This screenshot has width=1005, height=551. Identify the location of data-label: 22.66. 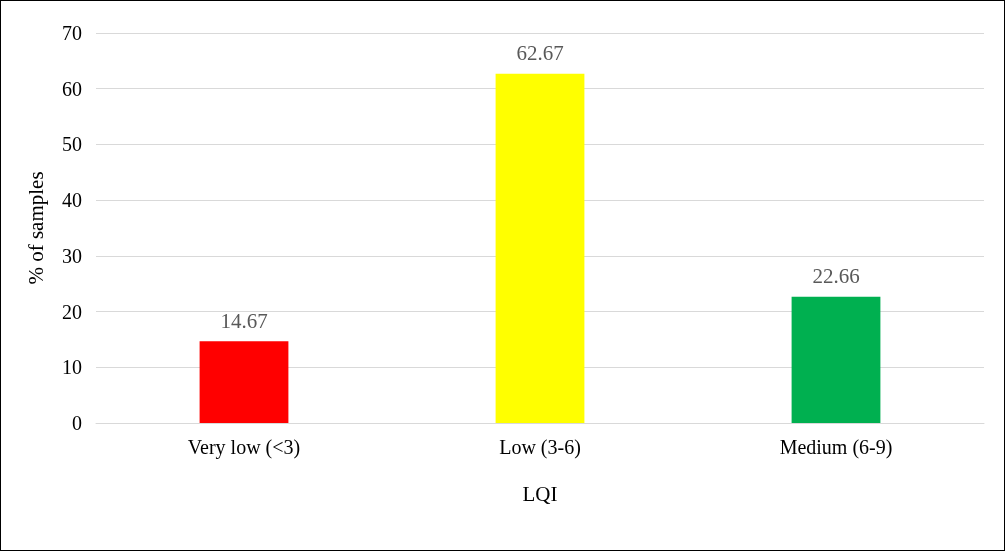
(836, 276).